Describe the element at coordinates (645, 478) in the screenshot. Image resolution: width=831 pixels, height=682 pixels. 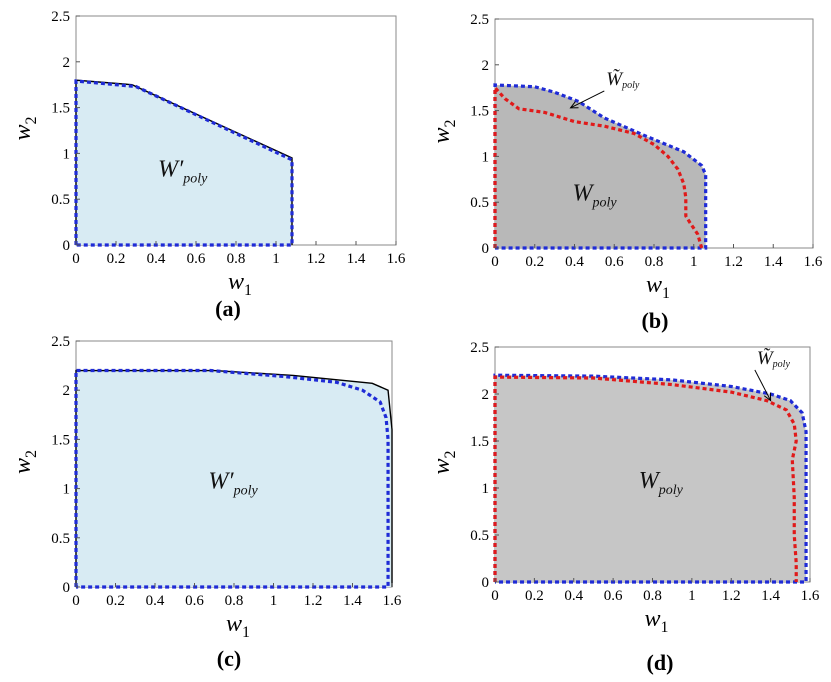
I see `series-red-dashed` at that location.